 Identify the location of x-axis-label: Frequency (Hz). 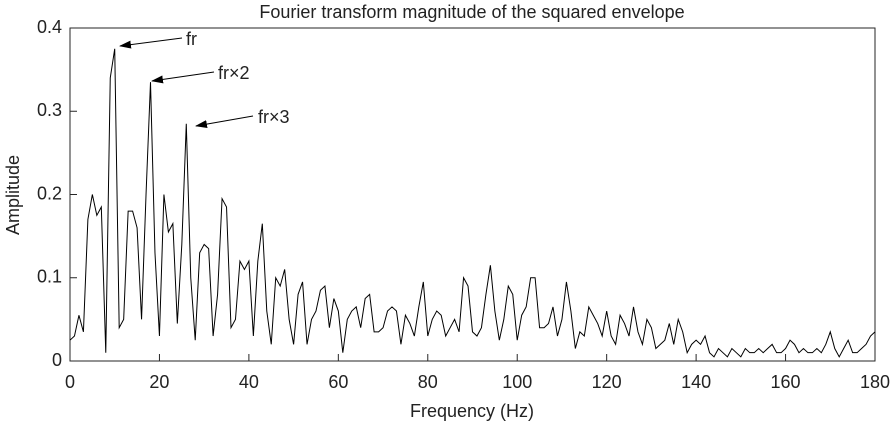
(472, 411).